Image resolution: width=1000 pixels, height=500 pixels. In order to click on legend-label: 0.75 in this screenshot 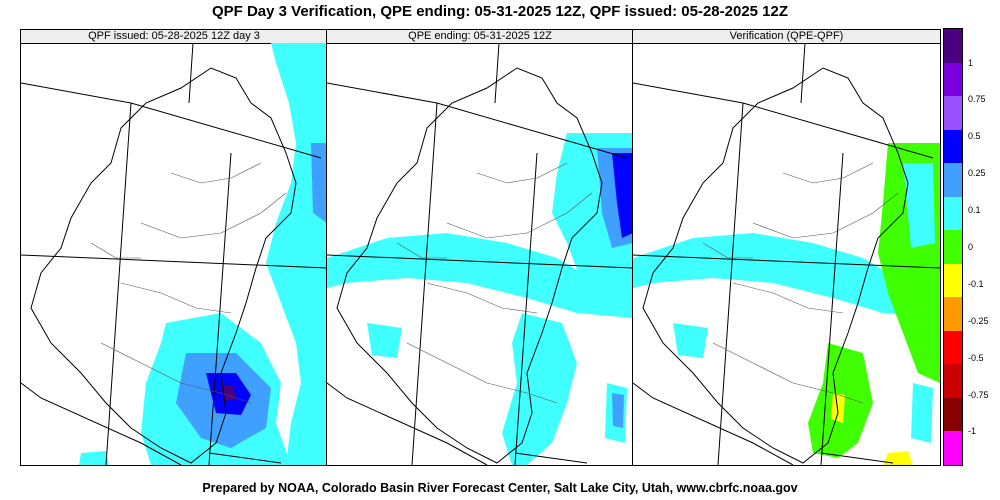, I will do `click(977, 99)`.